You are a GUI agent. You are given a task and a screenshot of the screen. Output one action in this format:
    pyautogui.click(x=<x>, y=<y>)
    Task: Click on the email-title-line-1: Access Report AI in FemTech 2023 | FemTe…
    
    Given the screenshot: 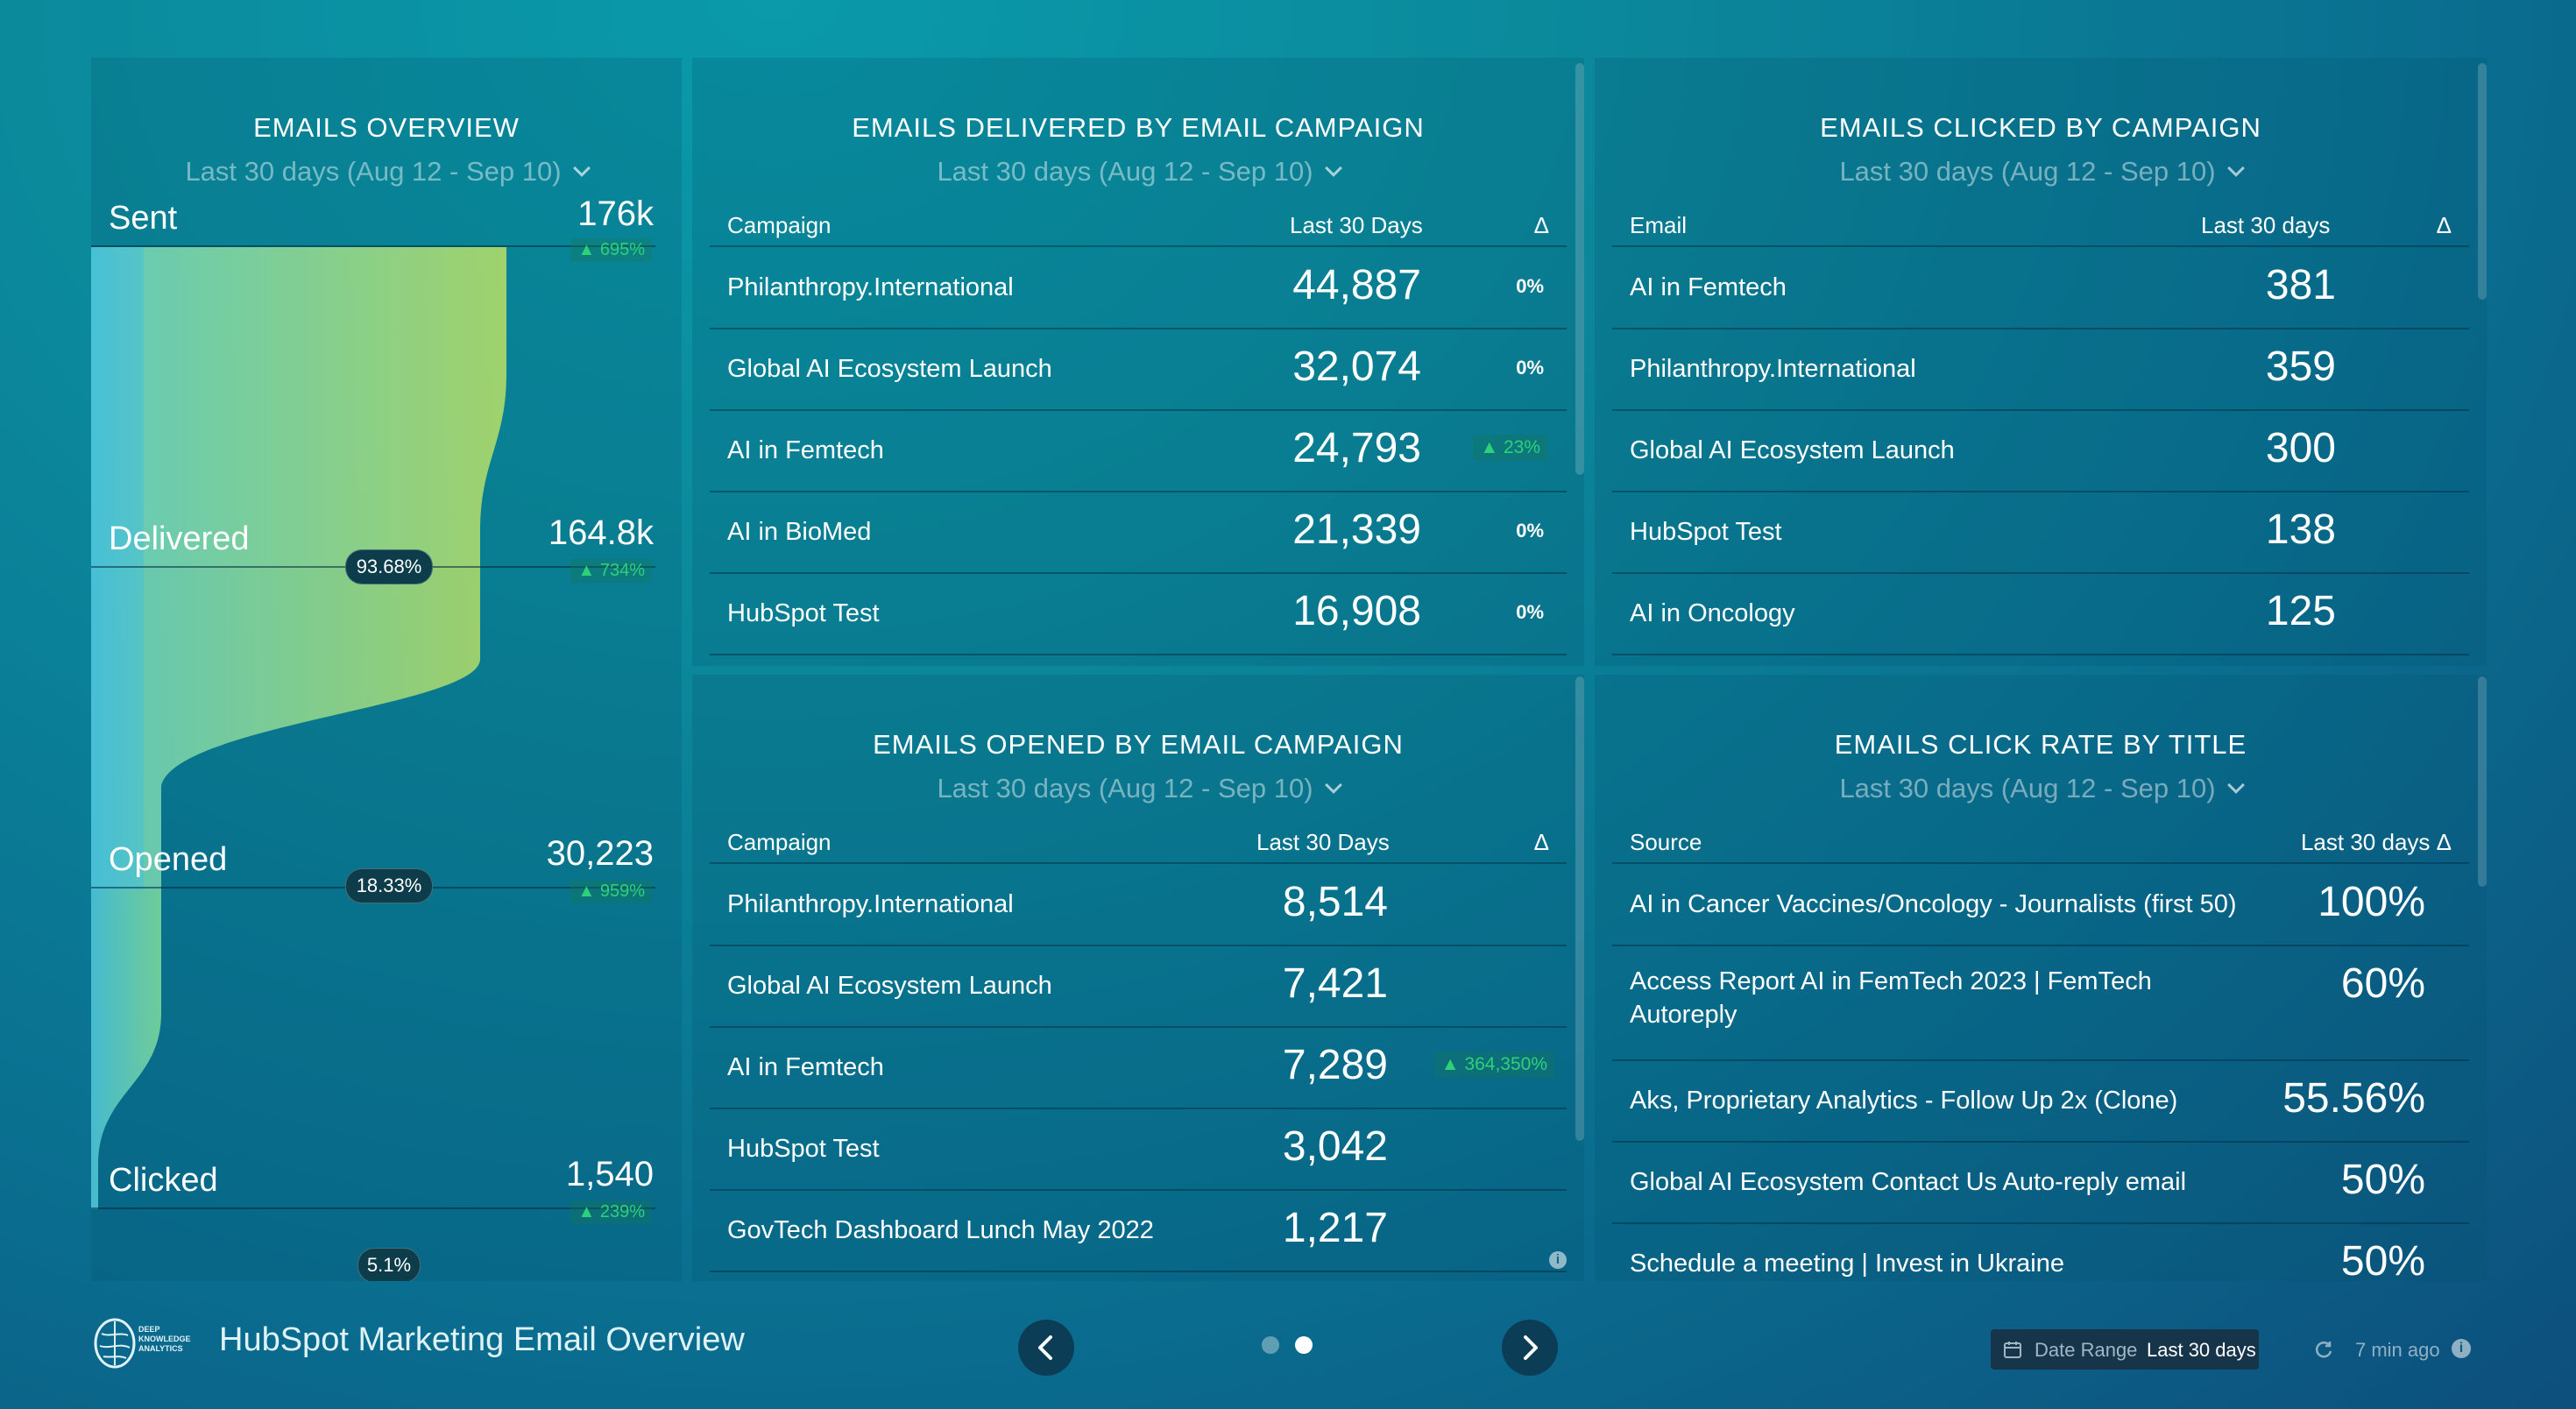 What is the action you would take?
    pyautogui.click(x=1891, y=981)
    